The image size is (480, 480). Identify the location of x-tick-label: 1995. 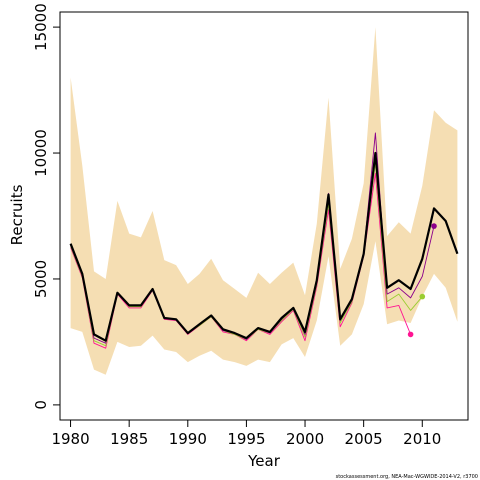
(246, 439).